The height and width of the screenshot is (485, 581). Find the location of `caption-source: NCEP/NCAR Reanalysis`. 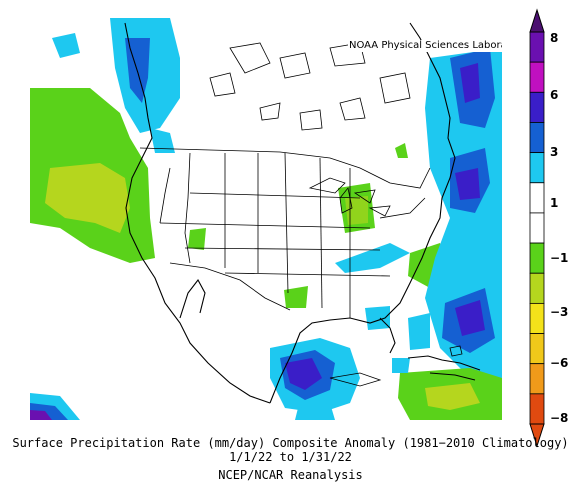

caption-source: NCEP/NCAR Reanalysis is located at coordinates (290, 475).